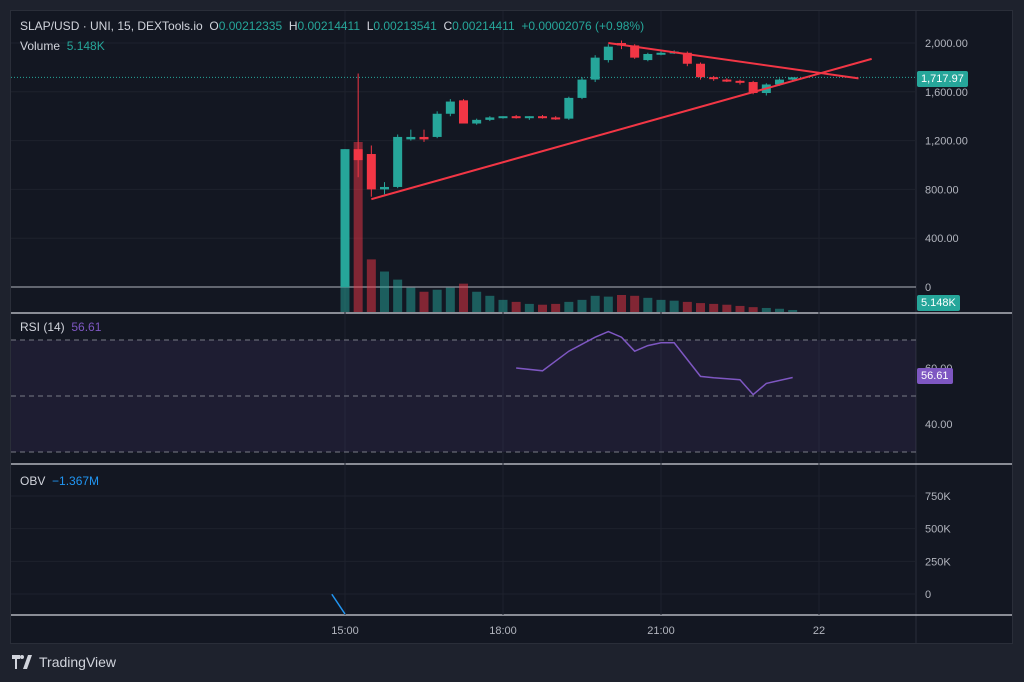  I want to click on obv-tick-label: 250K, so click(938, 562).